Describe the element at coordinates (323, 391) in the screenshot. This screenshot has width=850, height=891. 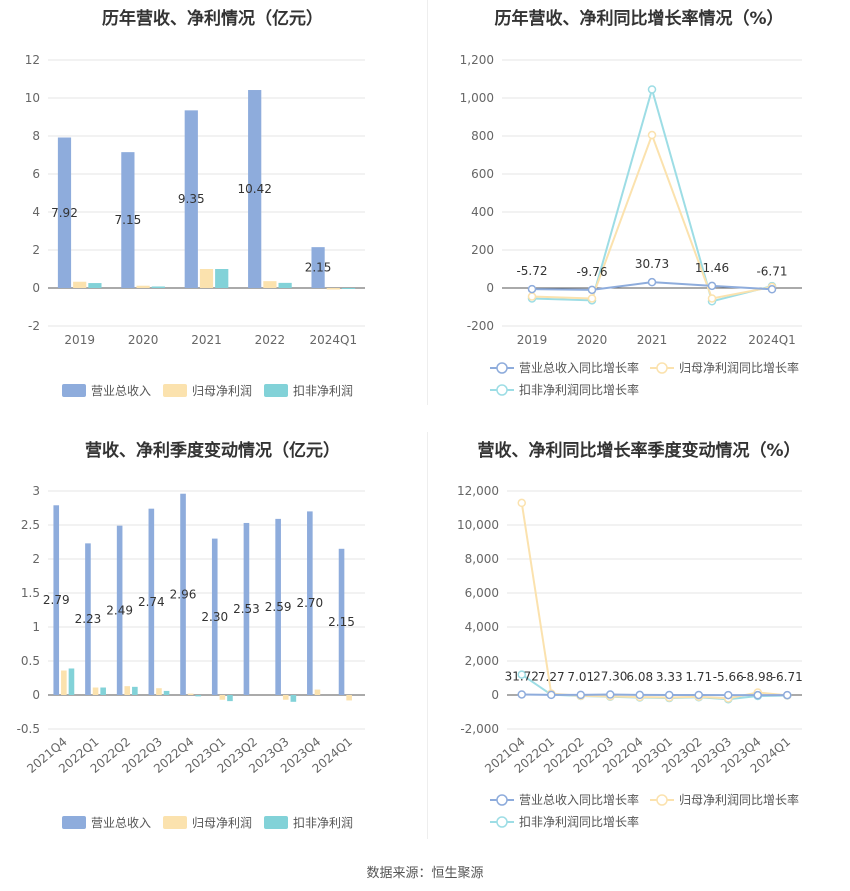
I see `legend-label: 扣非净利润` at that location.